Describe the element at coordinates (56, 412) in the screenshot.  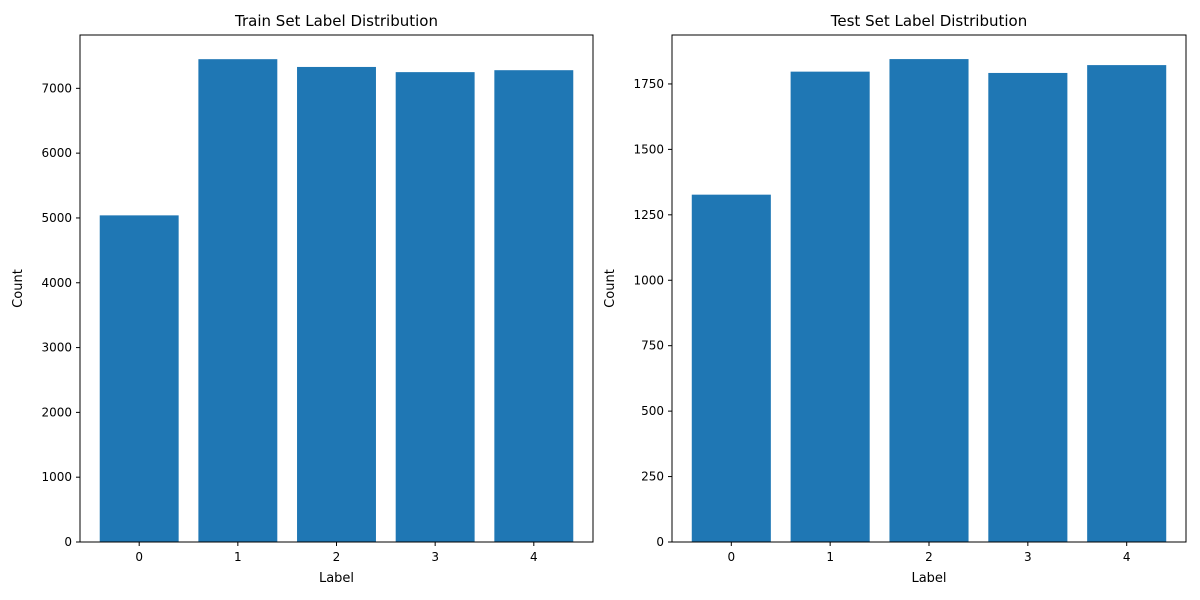
I see `y-tick-label: 2000` at that location.